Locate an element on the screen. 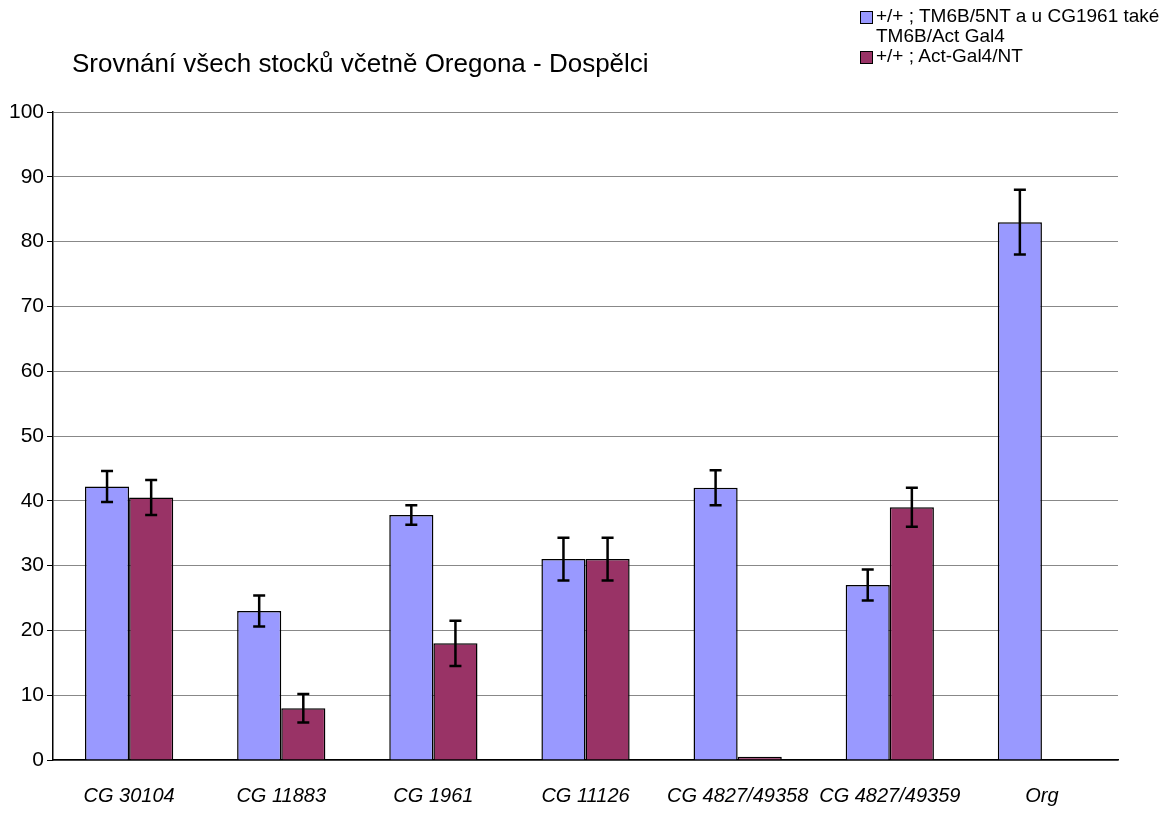 The height and width of the screenshot is (834, 1168). y-tick-label: 30 is located at coordinates (32, 564).